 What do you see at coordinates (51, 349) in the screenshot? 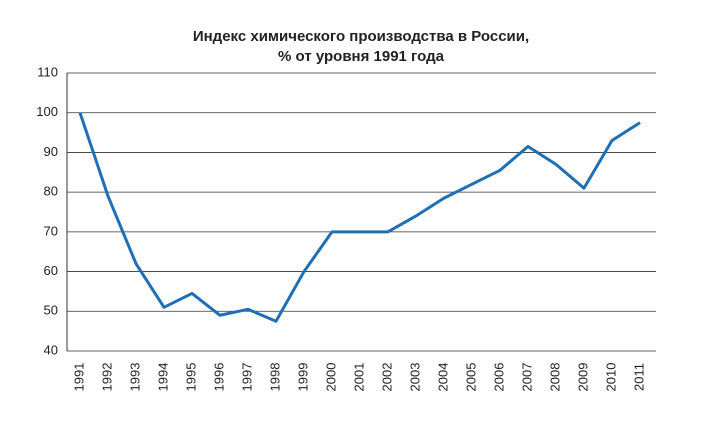
I see `y-tick-label: 40` at bounding box center [51, 349].